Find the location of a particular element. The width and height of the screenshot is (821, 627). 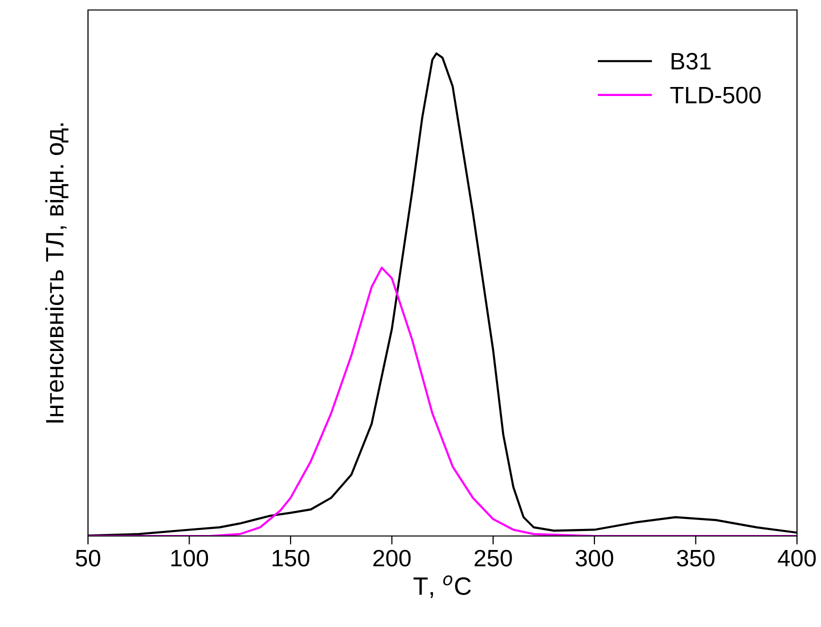

legend-label: TLD-500 is located at coordinates (715, 95).